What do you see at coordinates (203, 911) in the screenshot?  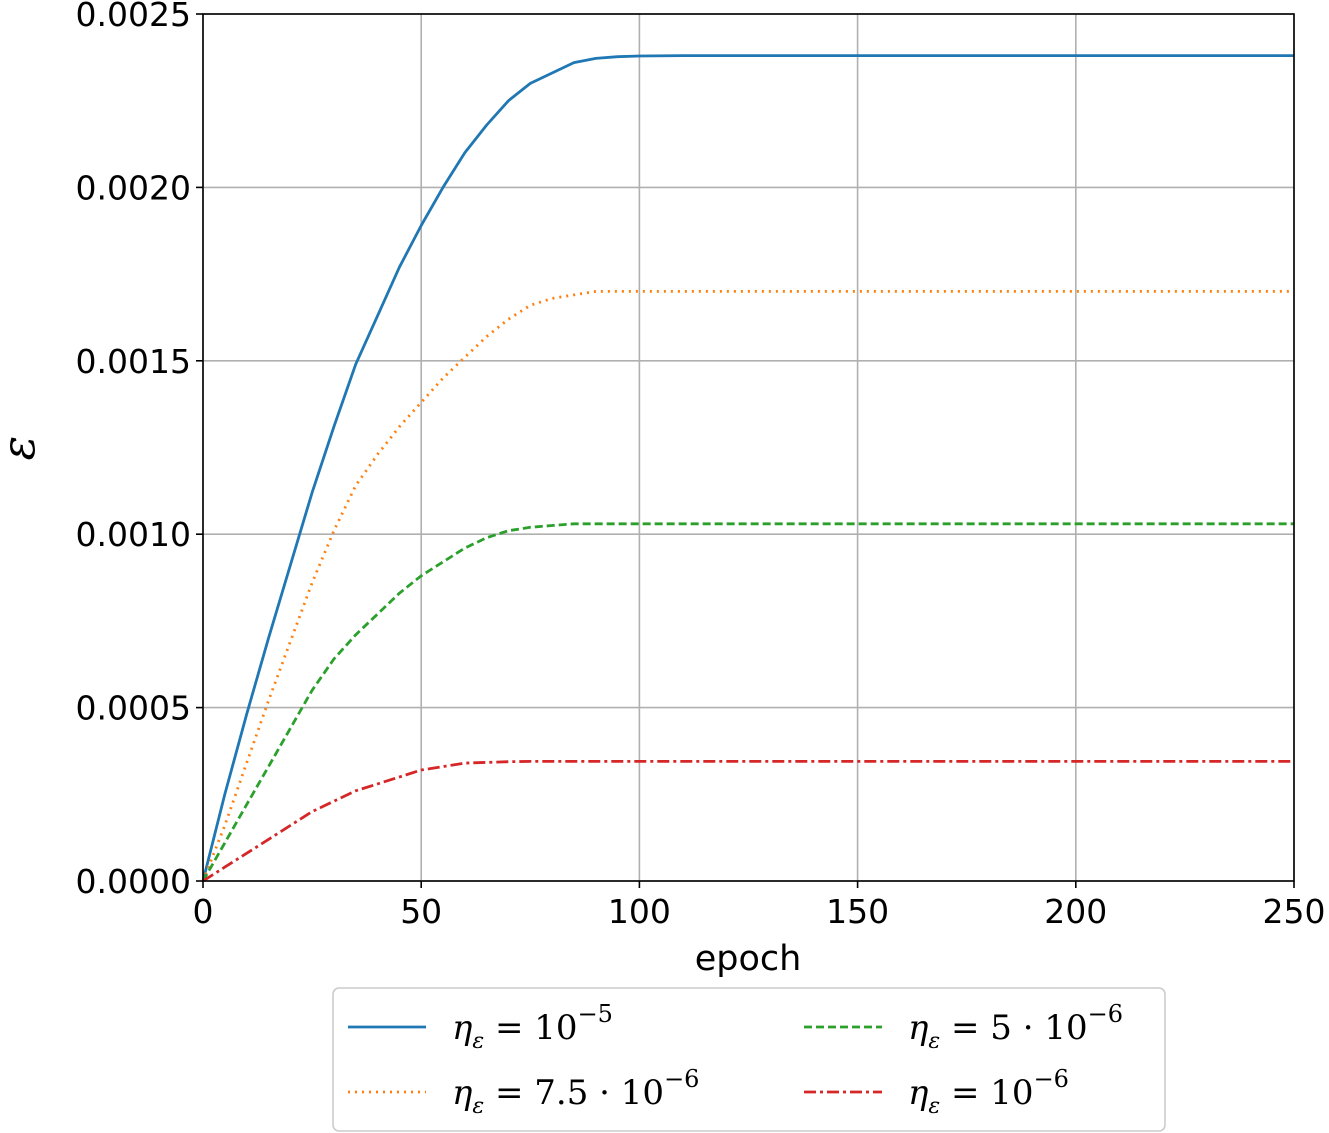 I see `x-tick-label: 0` at bounding box center [203, 911].